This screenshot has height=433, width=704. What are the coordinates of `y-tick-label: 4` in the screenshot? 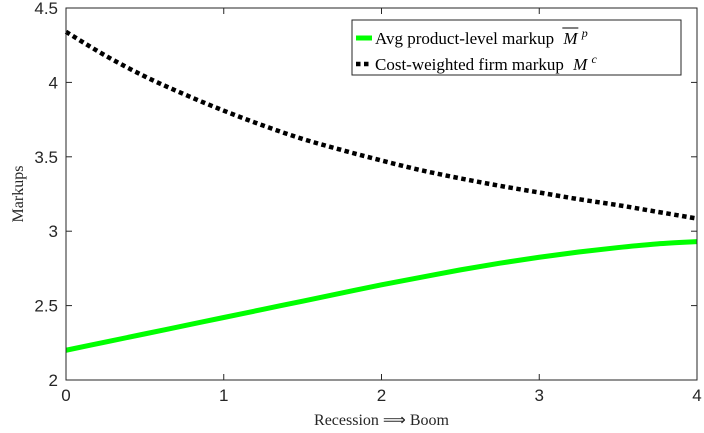 It's located at (53, 82).